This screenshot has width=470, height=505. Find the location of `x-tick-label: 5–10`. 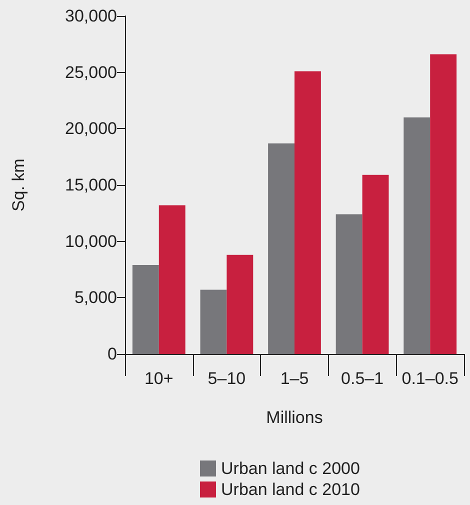

x-tick-label: 5–10 is located at coordinates (227, 378).